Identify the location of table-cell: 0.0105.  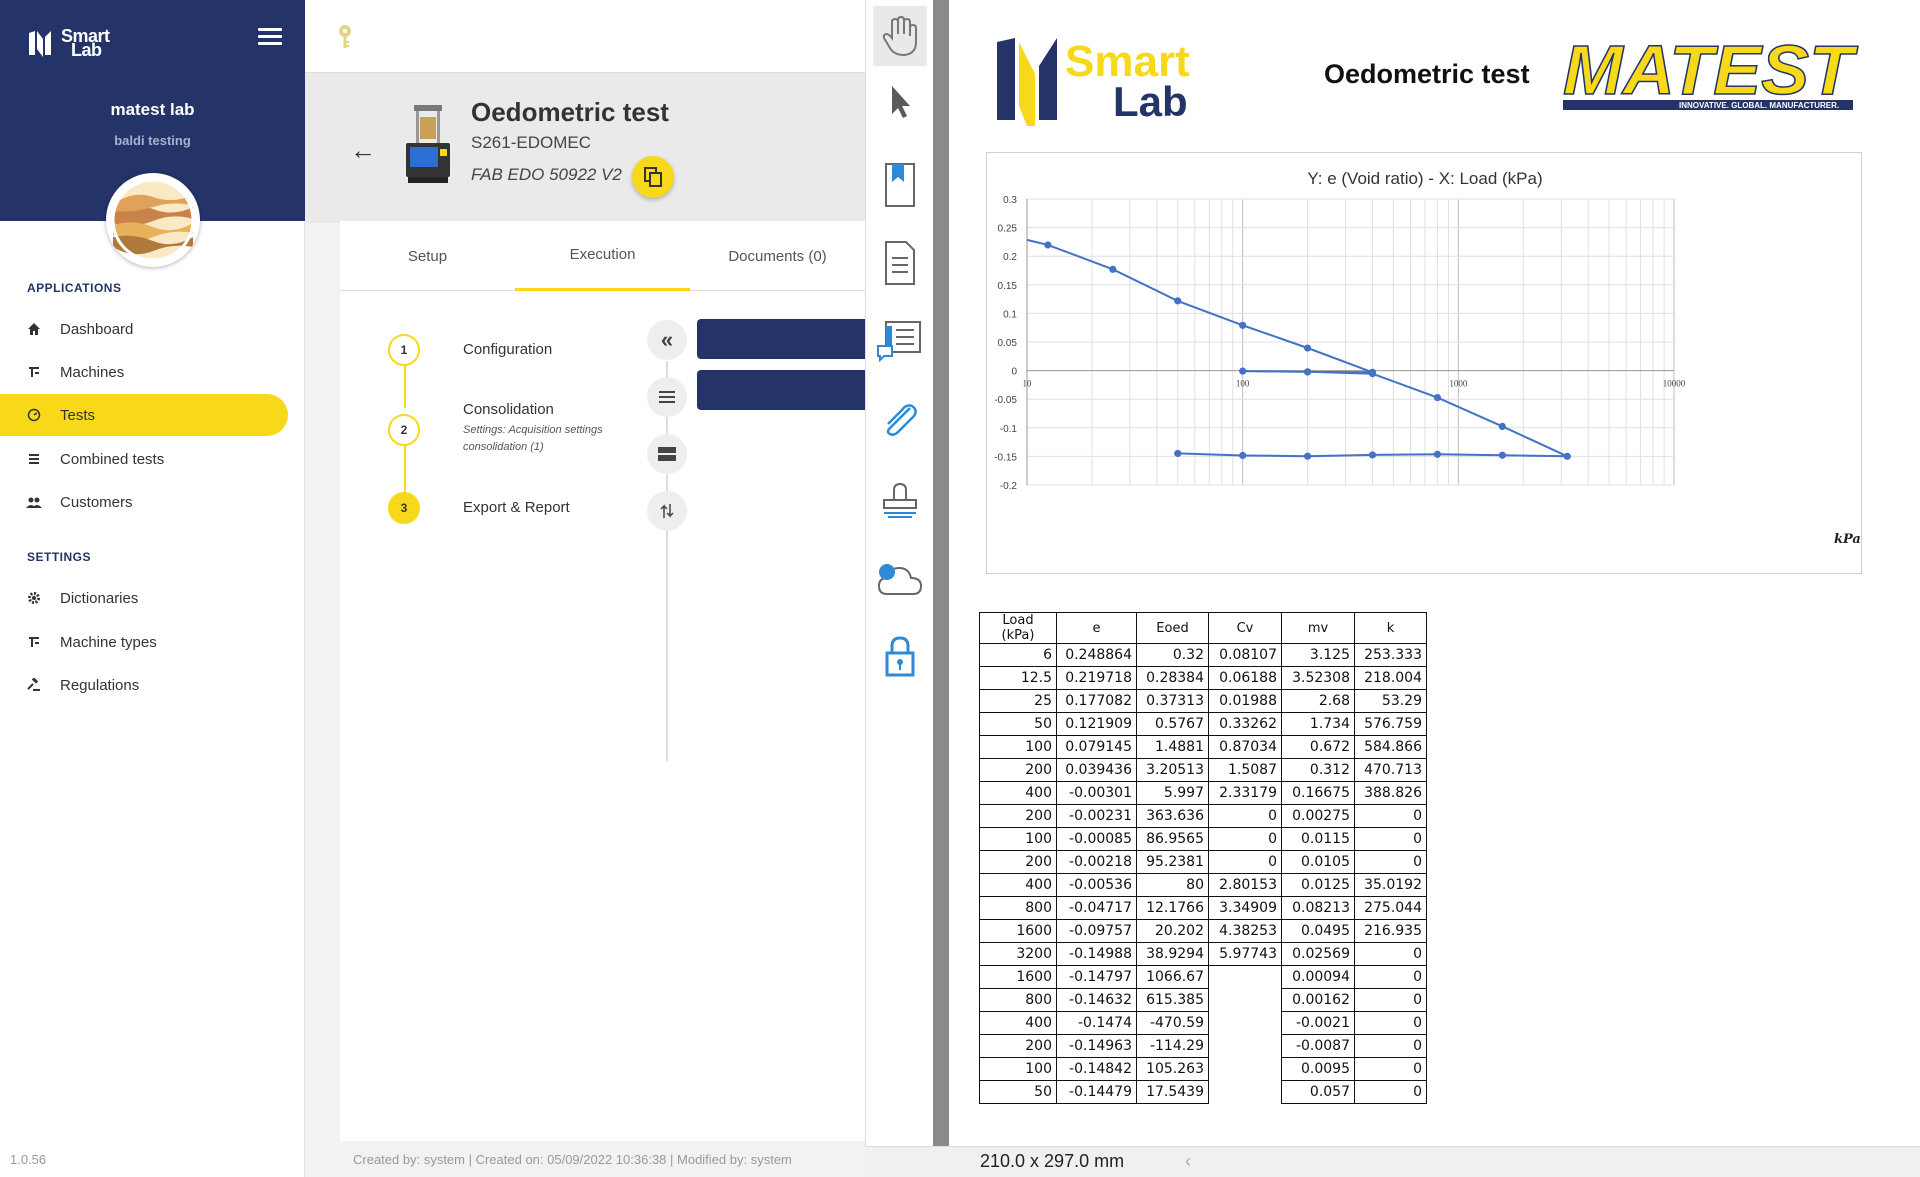
(1318, 862).